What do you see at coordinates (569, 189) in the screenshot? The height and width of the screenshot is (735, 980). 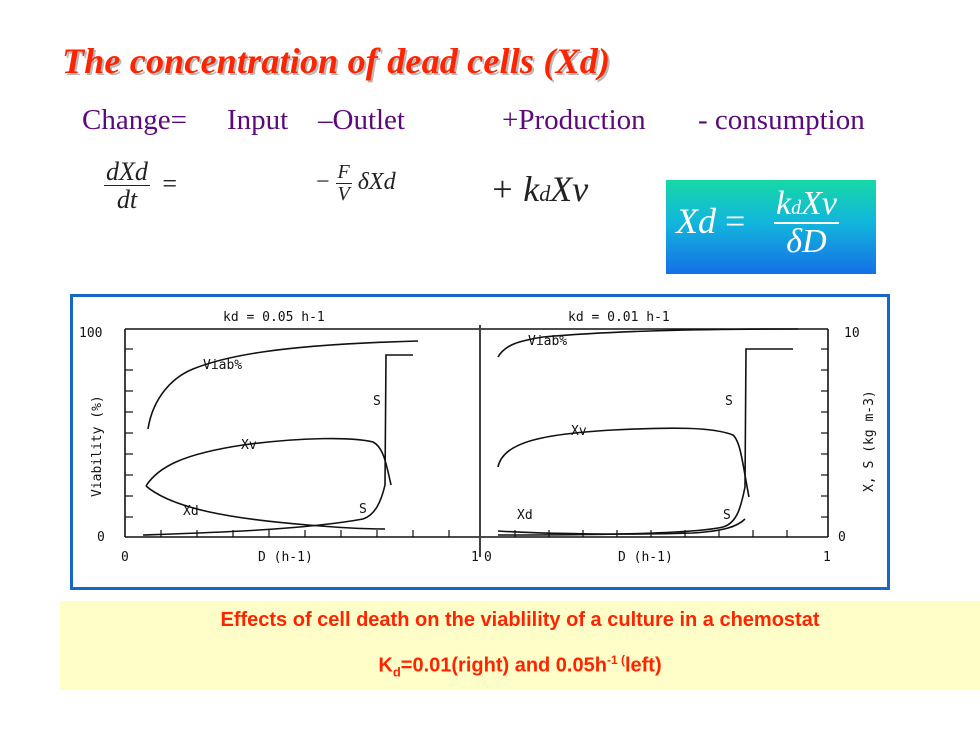 I see `xv-symbol: Xv` at bounding box center [569, 189].